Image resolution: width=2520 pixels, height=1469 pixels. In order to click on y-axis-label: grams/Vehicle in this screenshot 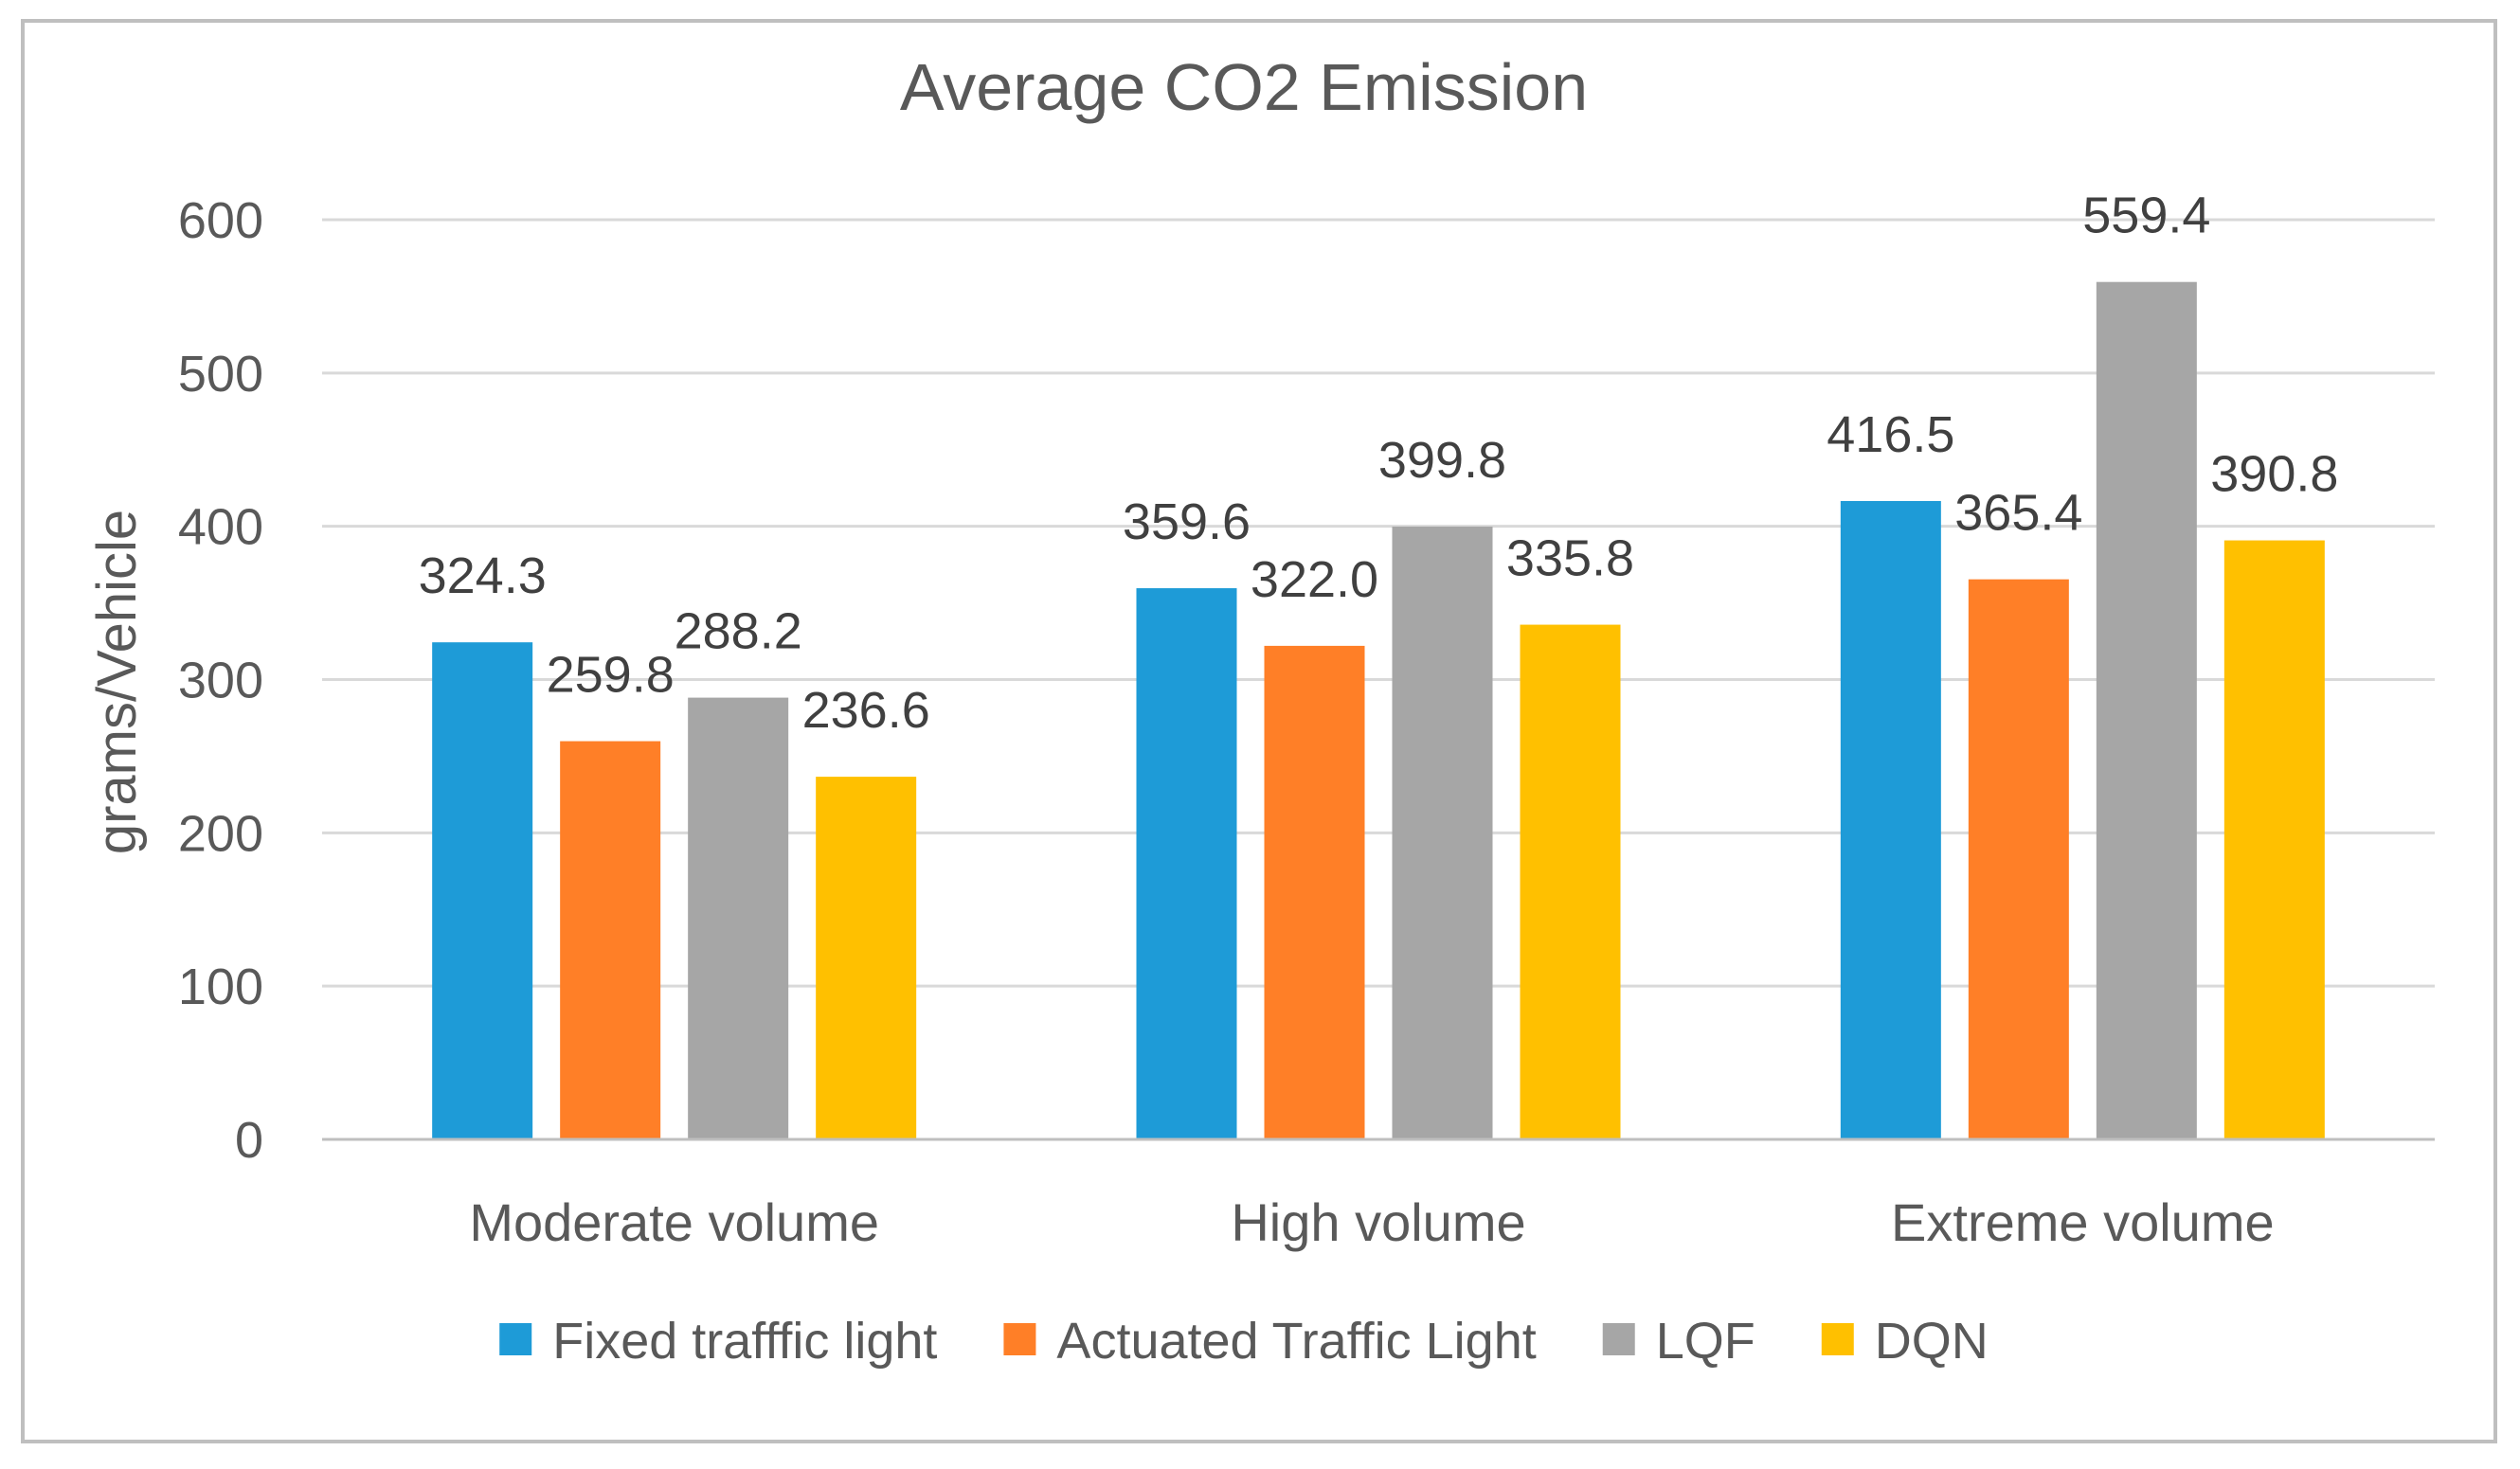, I will do `click(117, 682)`.